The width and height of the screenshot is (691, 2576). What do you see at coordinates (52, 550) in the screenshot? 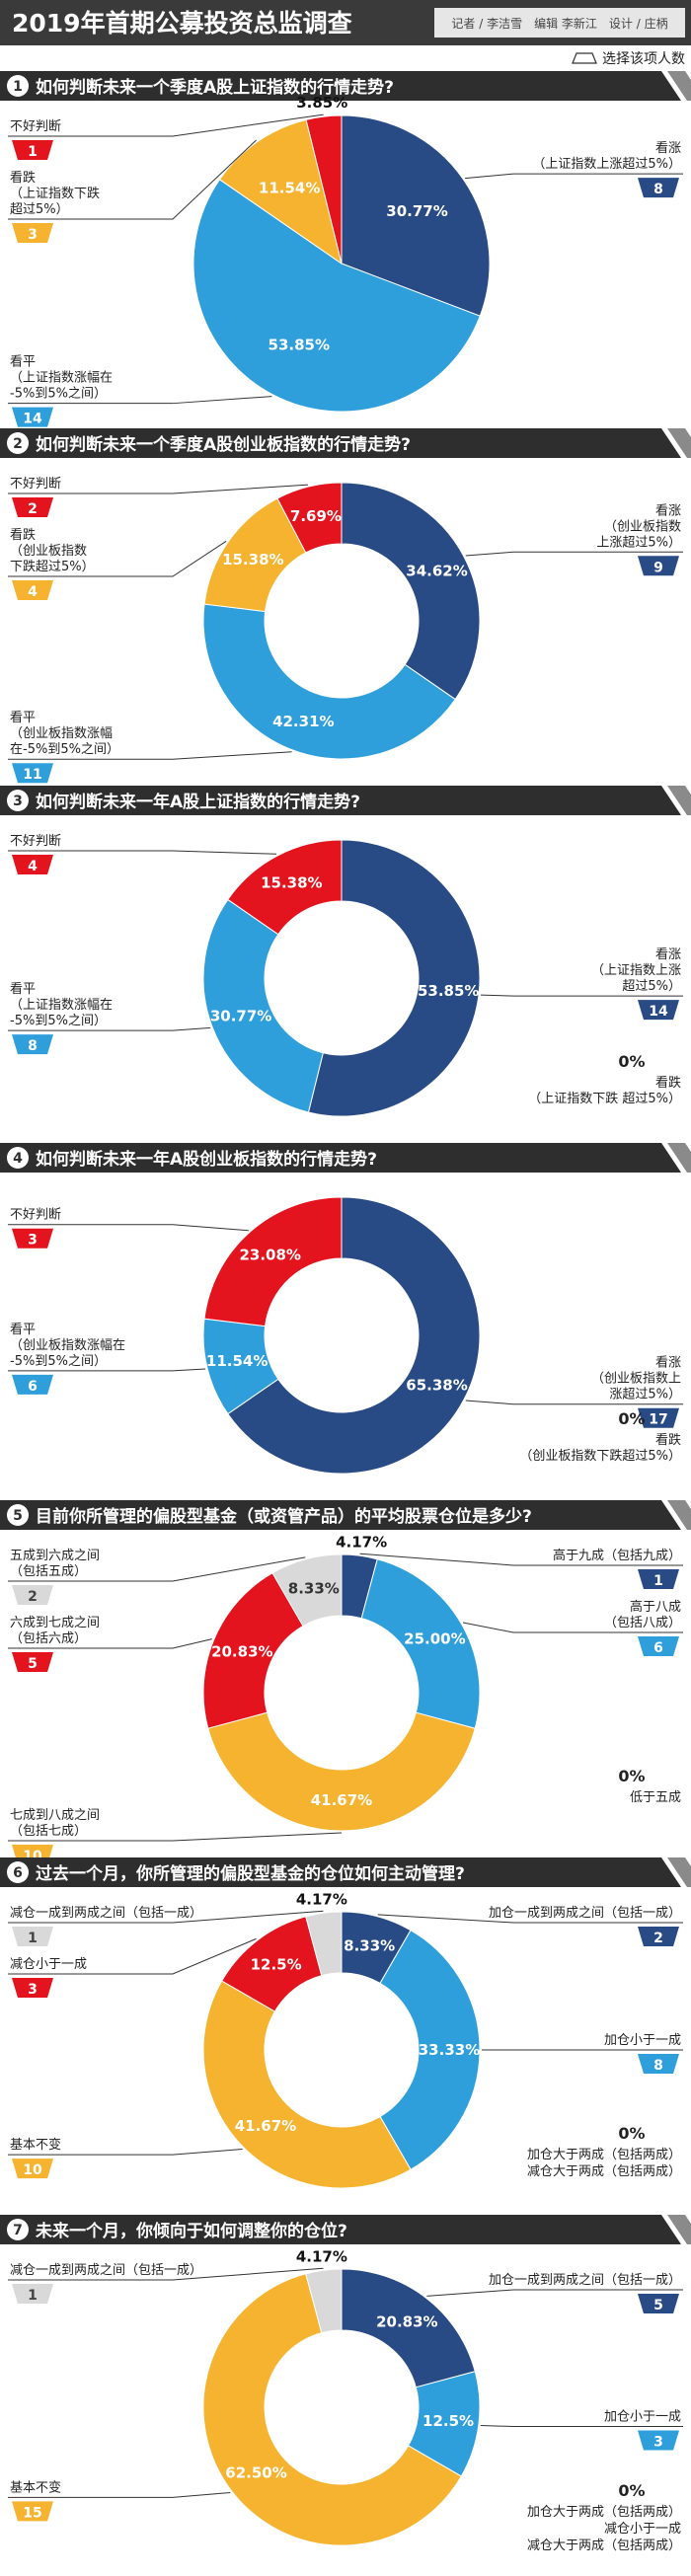
I see `category-label: 看跌（创业板指数下跌超过5%）` at bounding box center [52, 550].